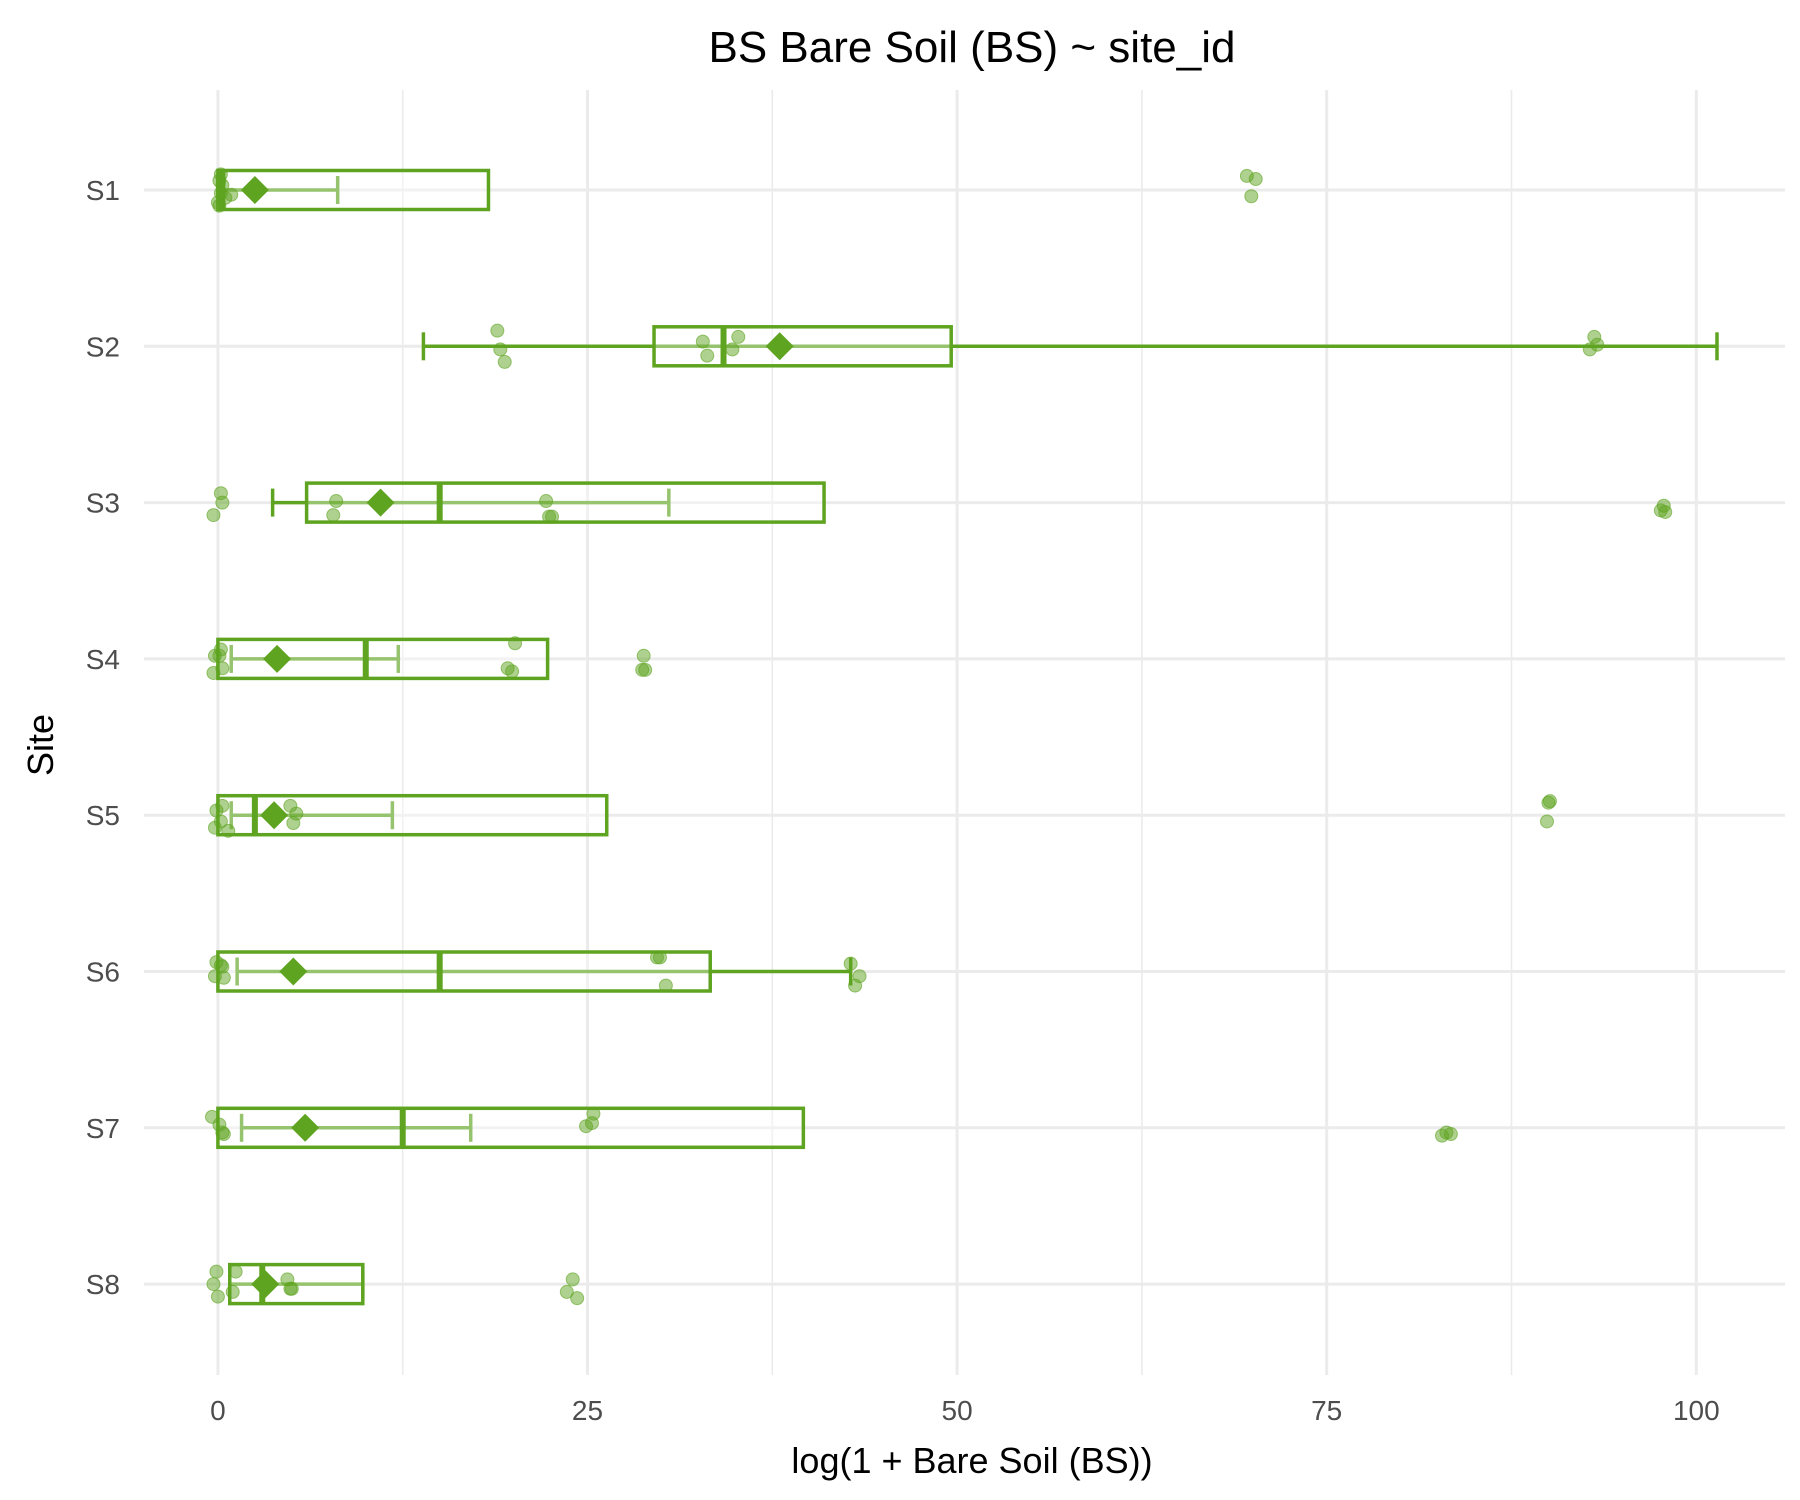 Image resolution: width=1800 pixels, height=1500 pixels. What do you see at coordinates (511, 1128) in the screenshot?
I see `box-group-s7` at bounding box center [511, 1128].